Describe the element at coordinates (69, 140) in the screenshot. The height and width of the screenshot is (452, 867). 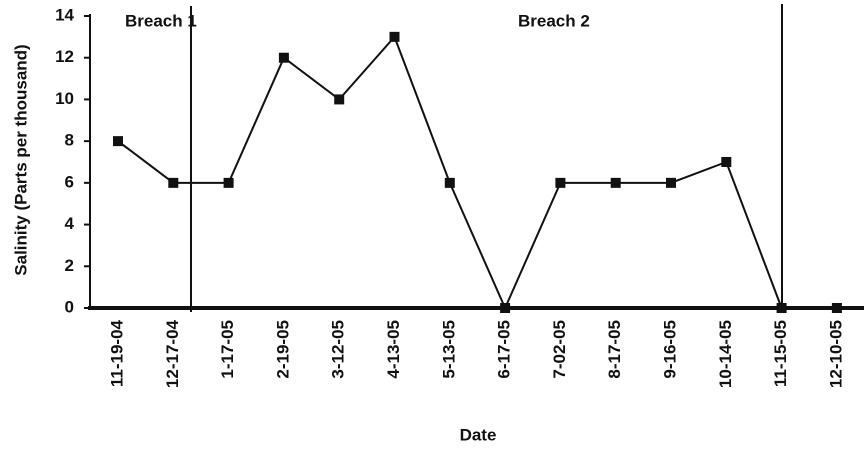
I see `y-tick-label: 8` at that location.